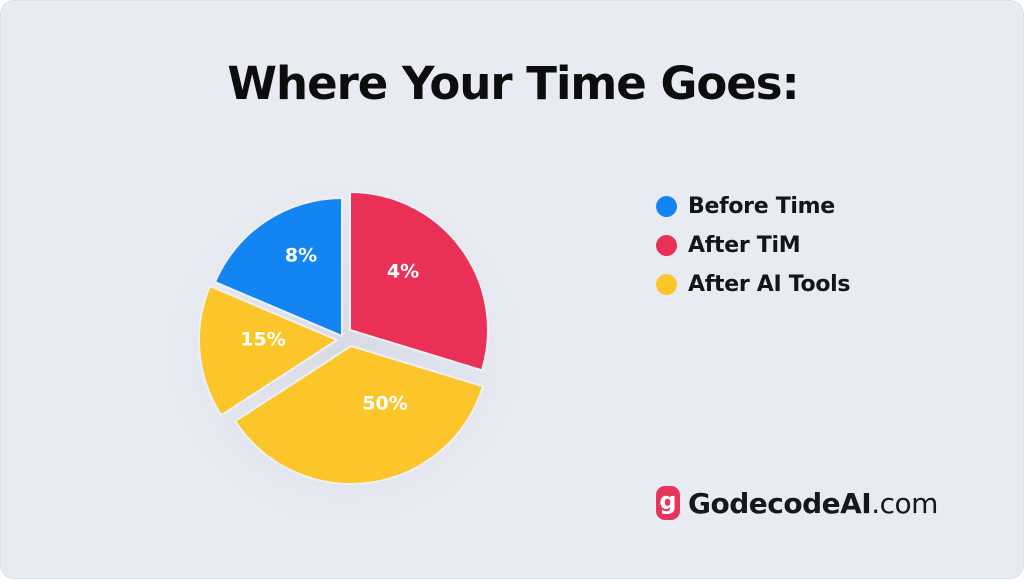  Describe the element at coordinates (513, 83) in the screenshot. I see `chart-title: Where Your Time Goes:` at that location.